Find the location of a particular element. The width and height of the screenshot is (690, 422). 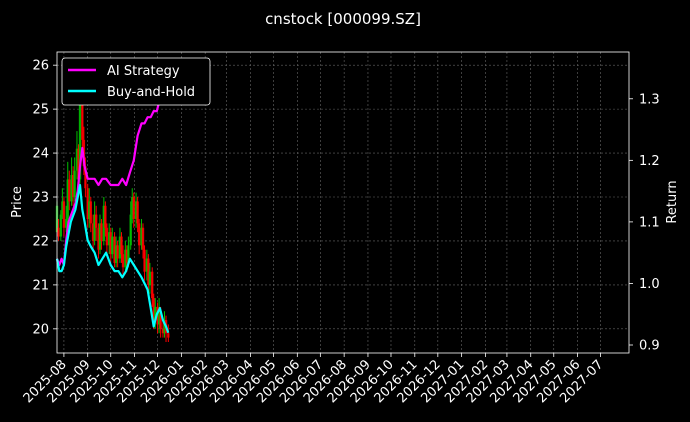

y-tick-label: 21 is located at coordinates (40, 285).